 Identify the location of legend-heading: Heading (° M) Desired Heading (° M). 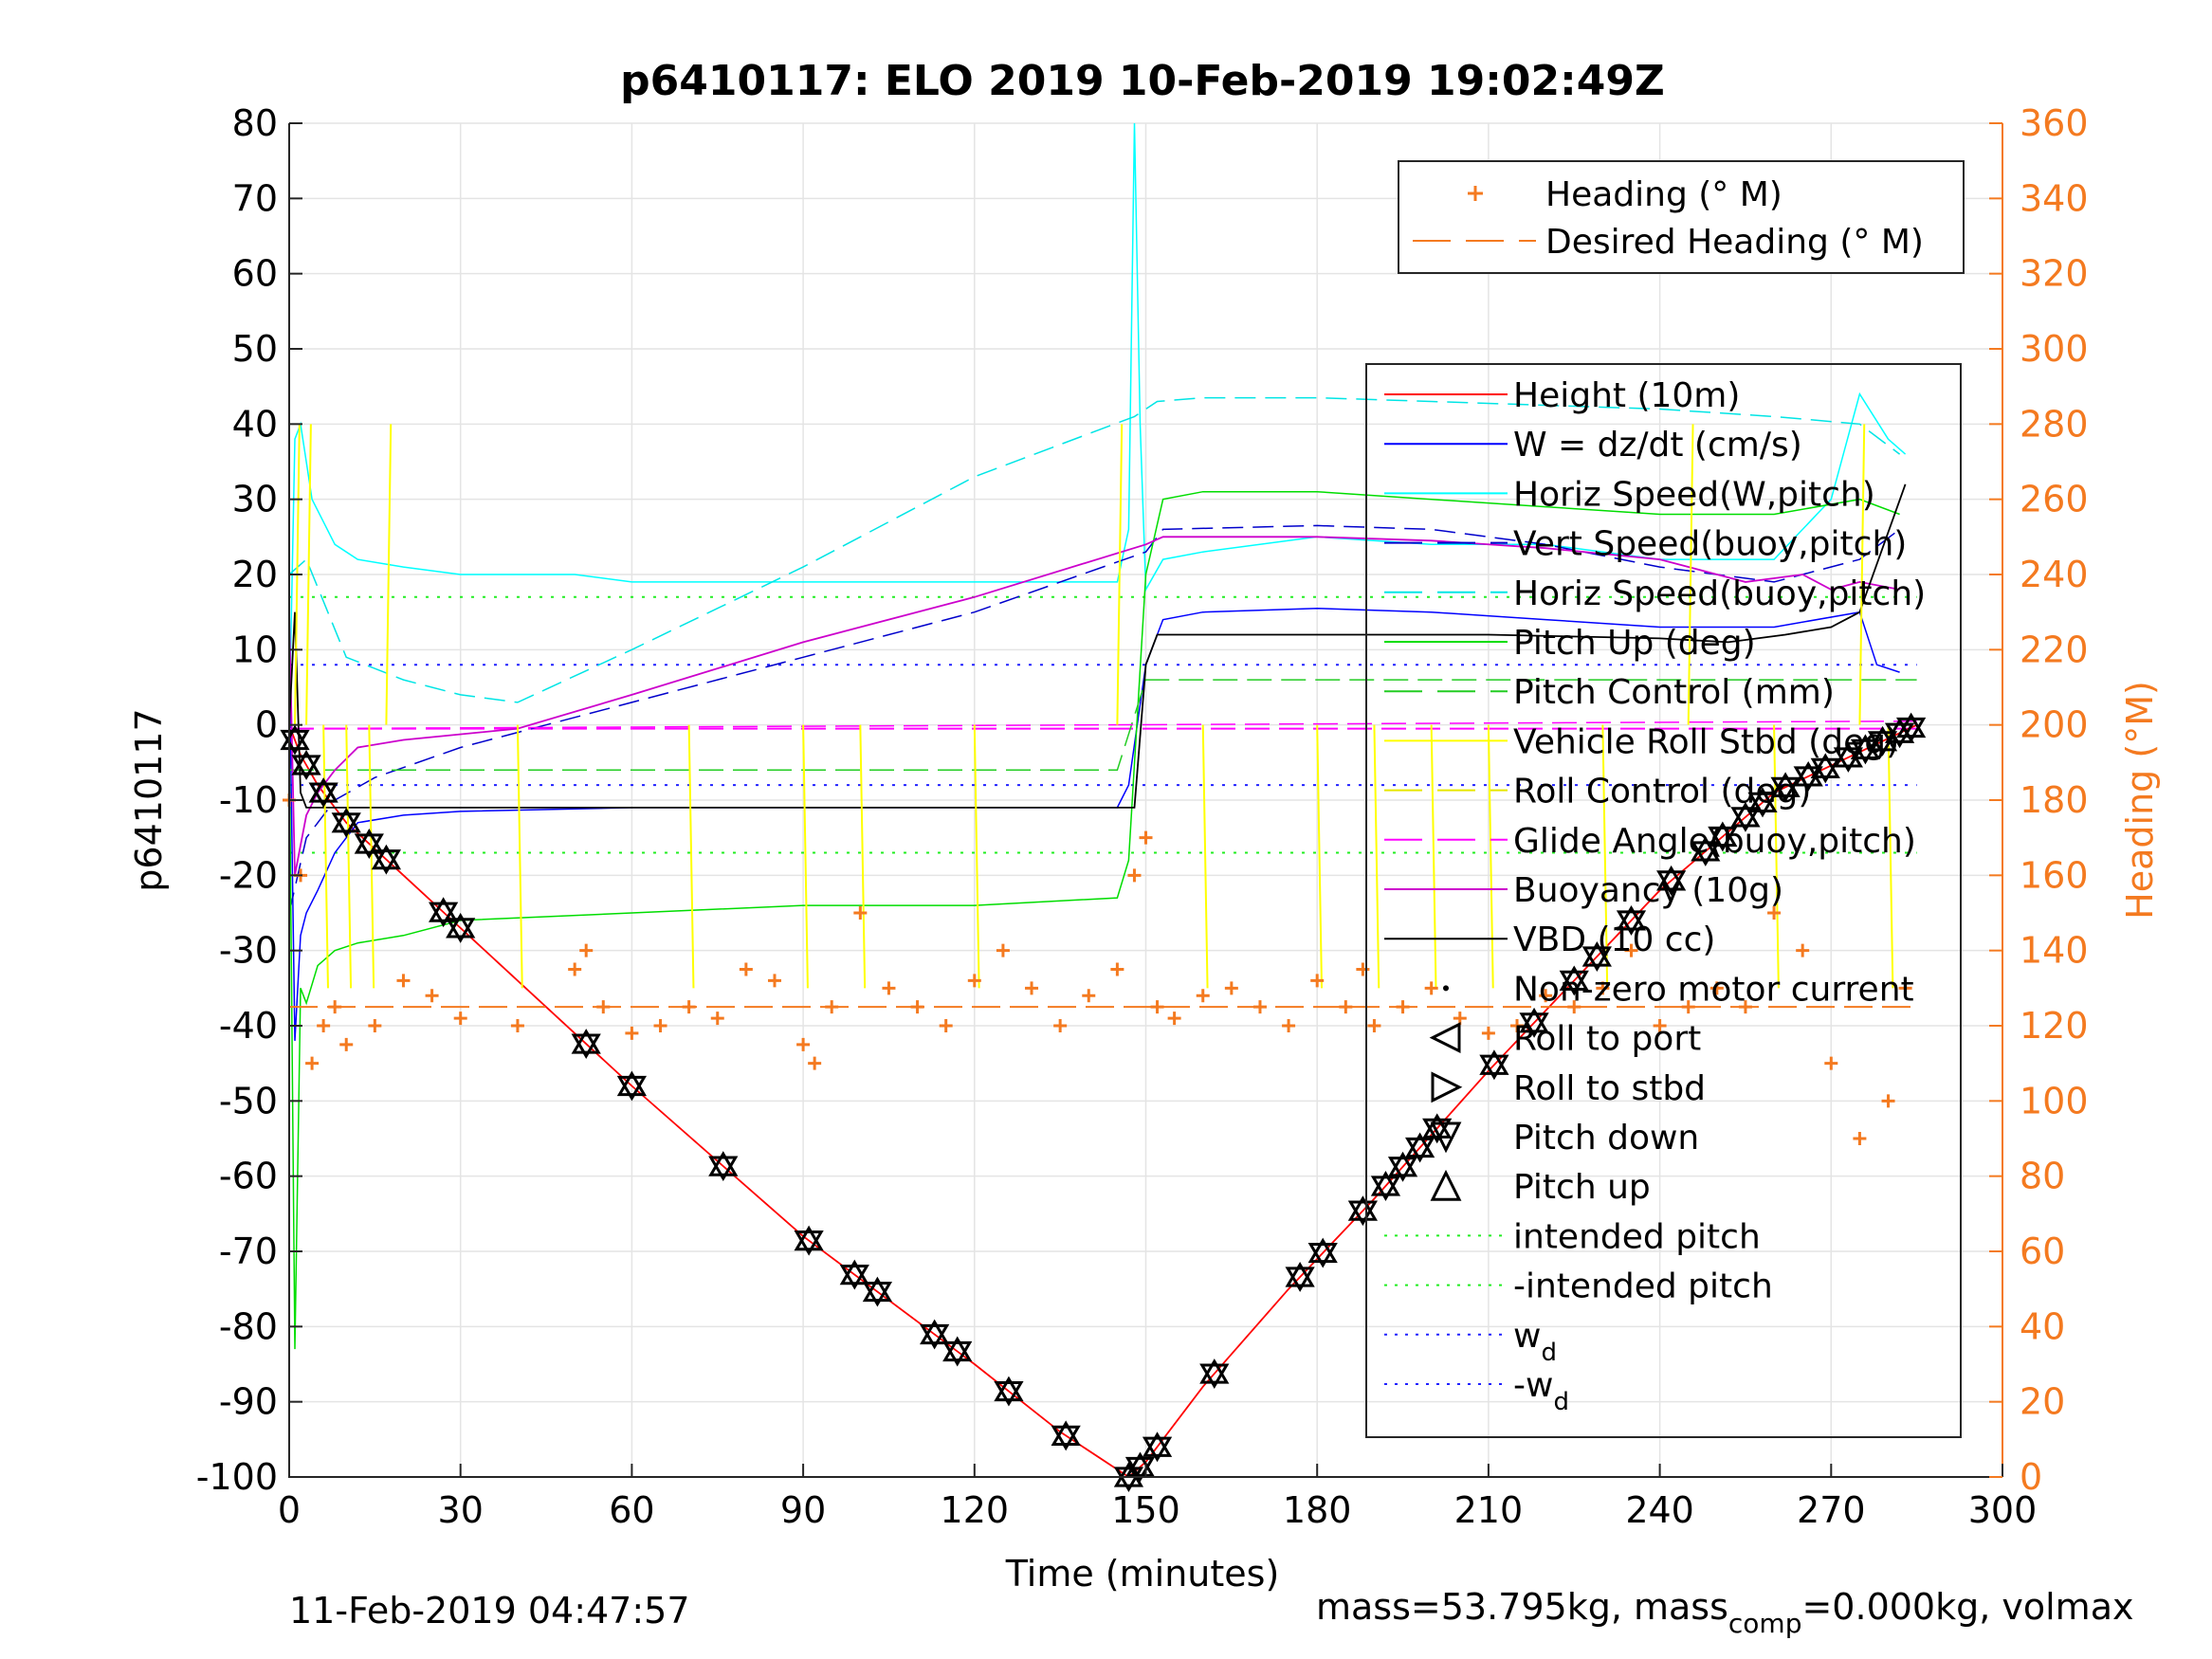
(1681, 217).